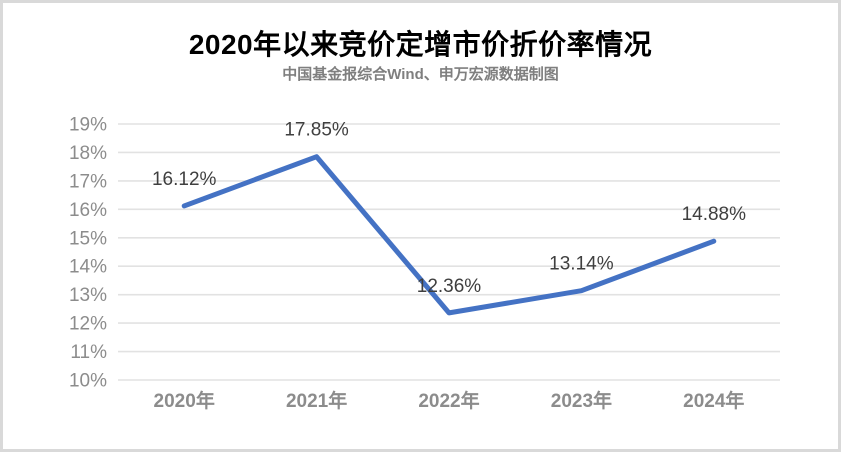  I want to click on y-axis-tick-label: 16%, so click(88, 210).